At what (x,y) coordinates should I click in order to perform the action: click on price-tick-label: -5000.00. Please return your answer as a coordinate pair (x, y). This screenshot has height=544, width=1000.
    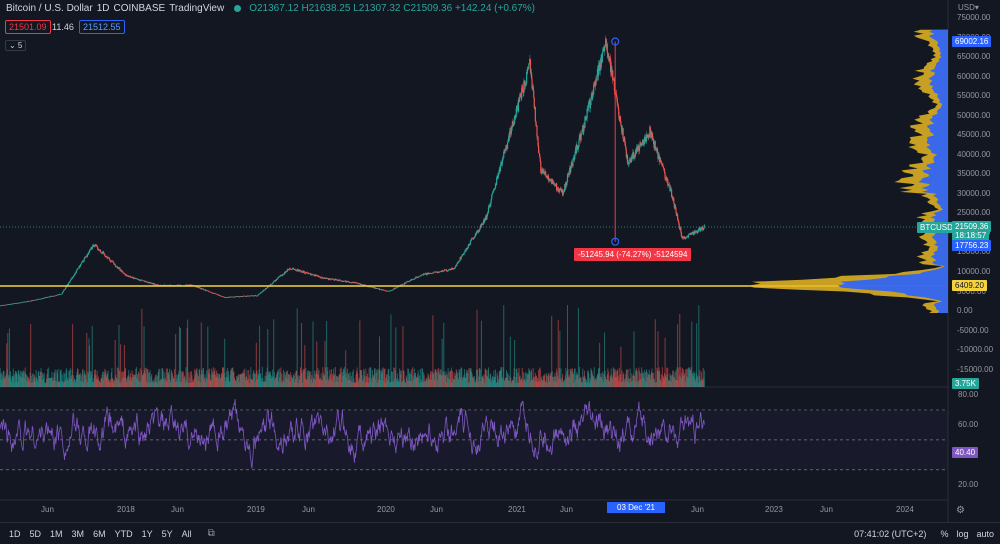
    Looking at the image, I should click on (973, 330).